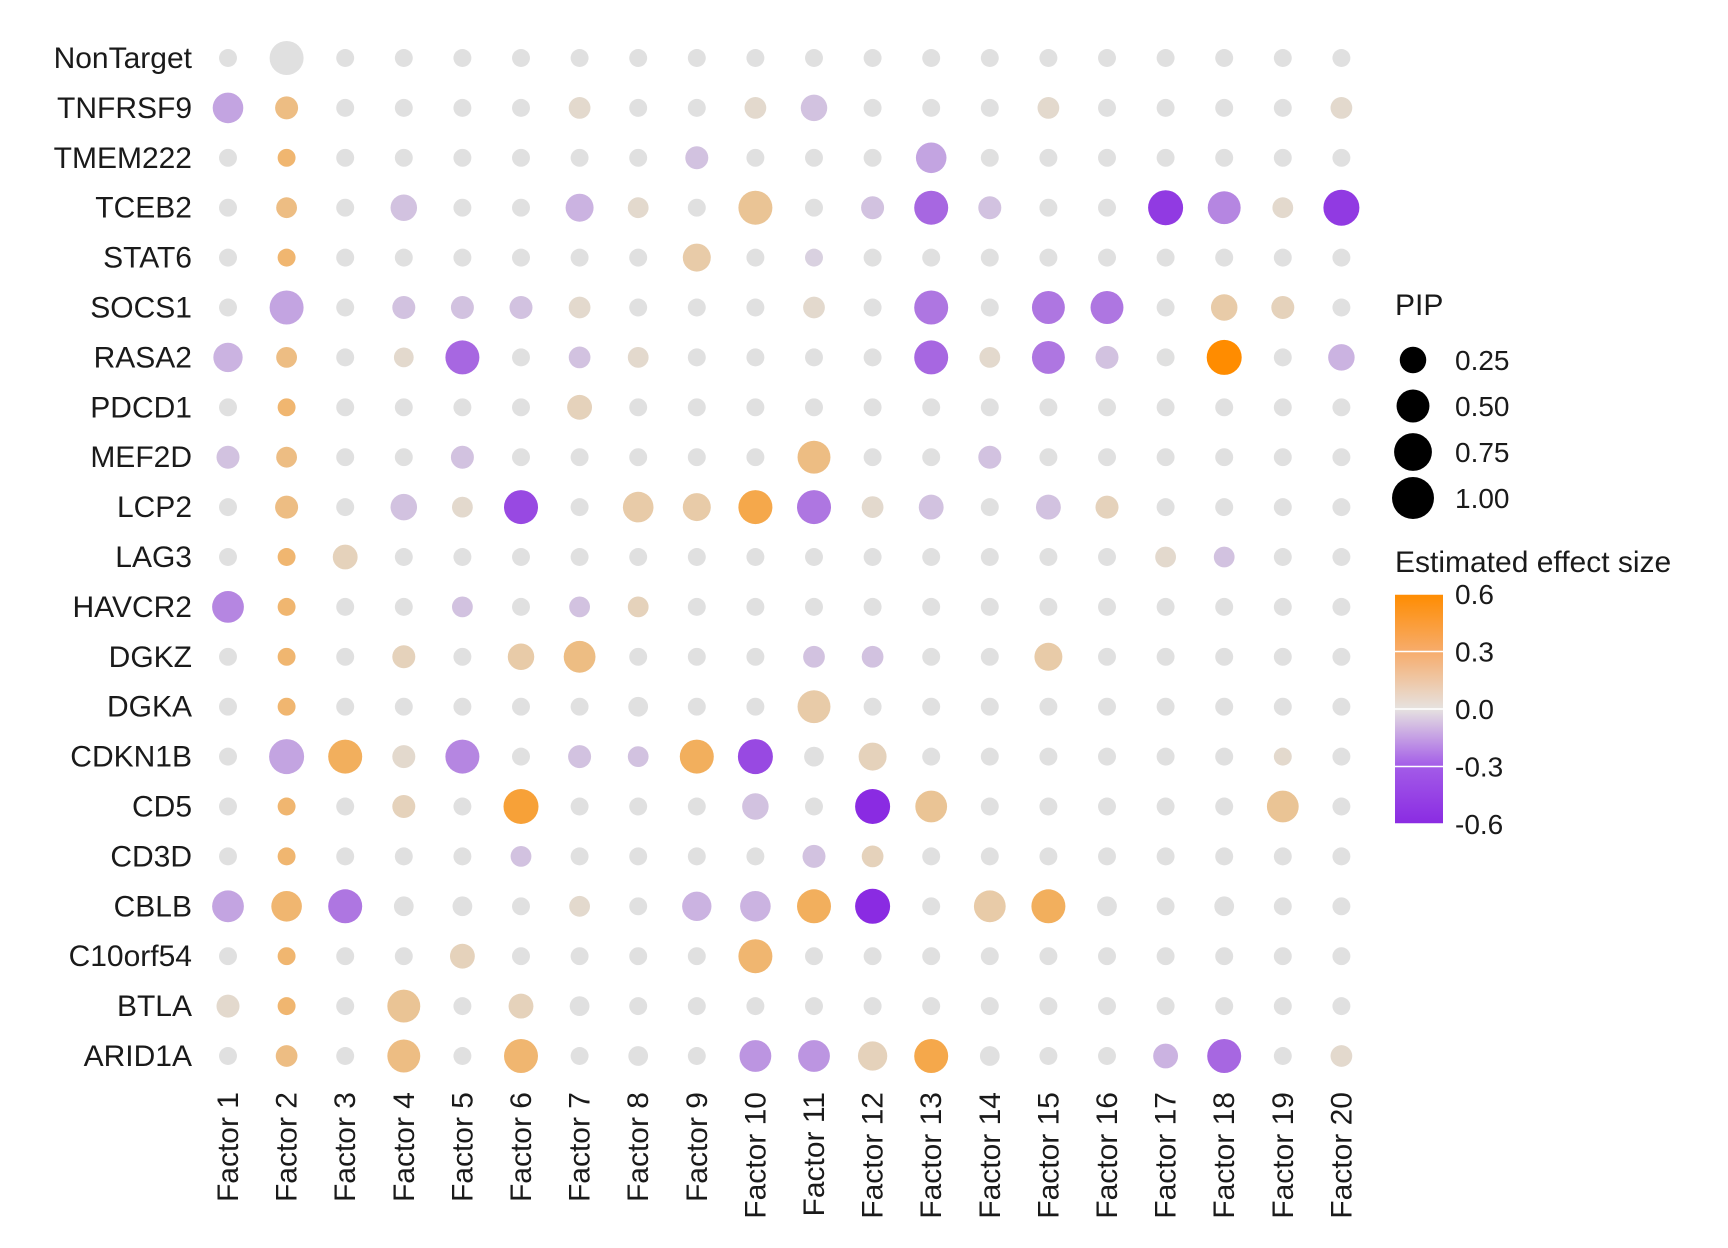 This screenshot has width=1728, height=1248. Describe the element at coordinates (1413, 498) in the screenshot. I see `pip-legend-dot` at that location.